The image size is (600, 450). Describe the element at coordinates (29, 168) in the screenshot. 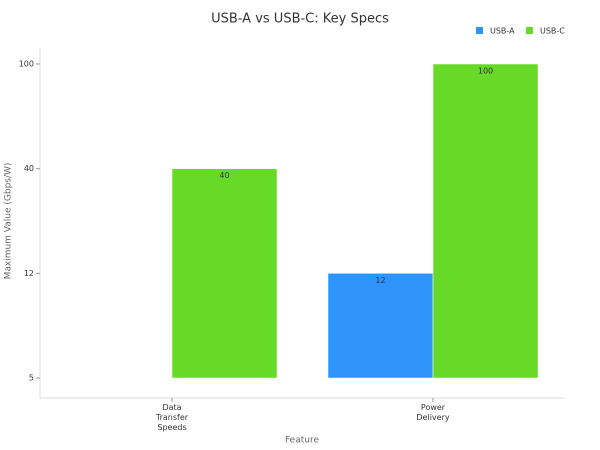

I see `y-tick-label: 40` at that location.